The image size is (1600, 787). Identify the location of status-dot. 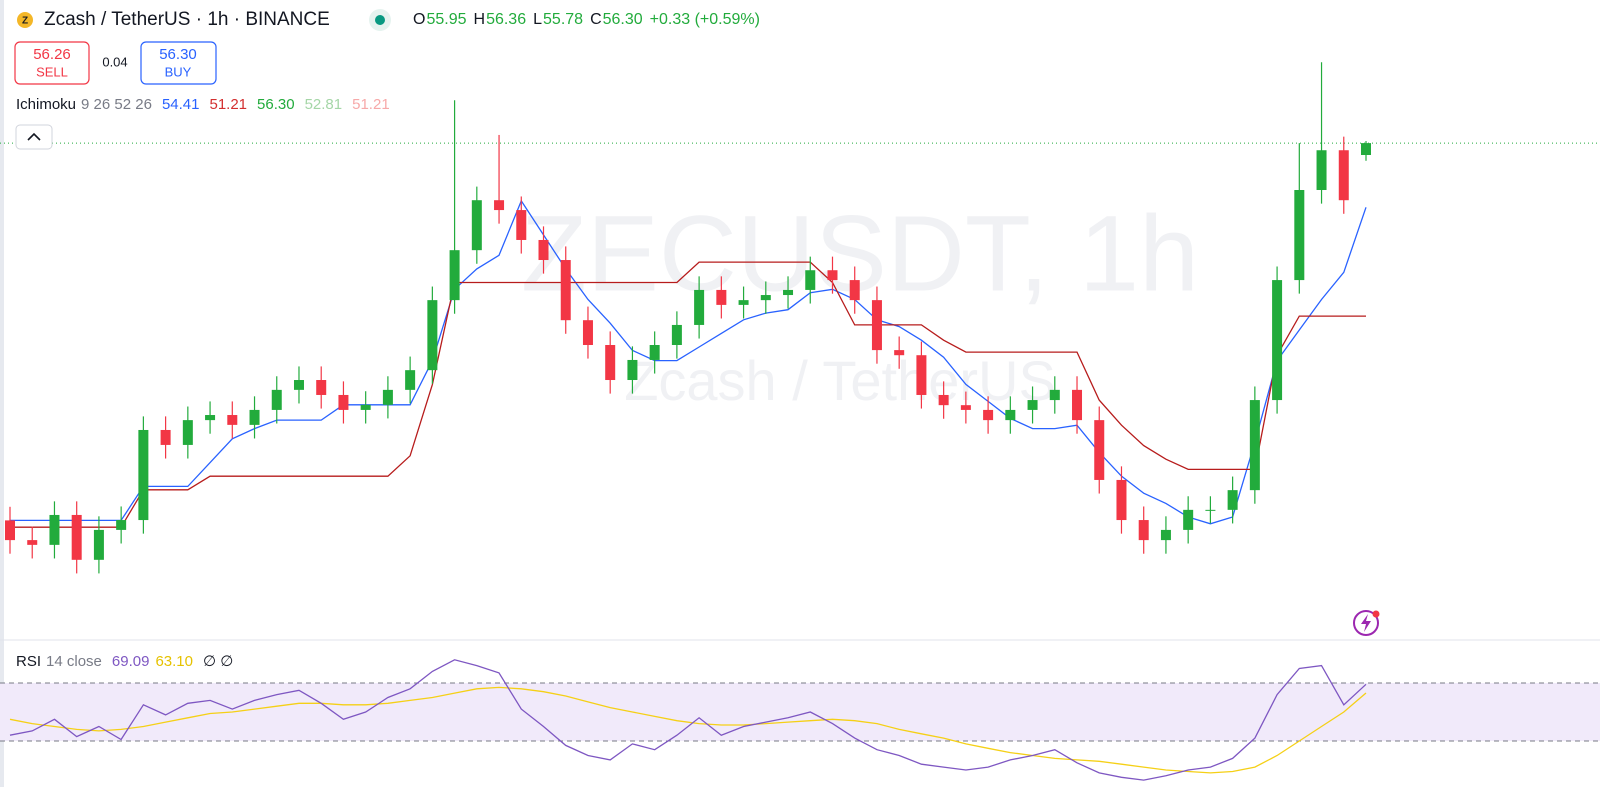
(380, 20).